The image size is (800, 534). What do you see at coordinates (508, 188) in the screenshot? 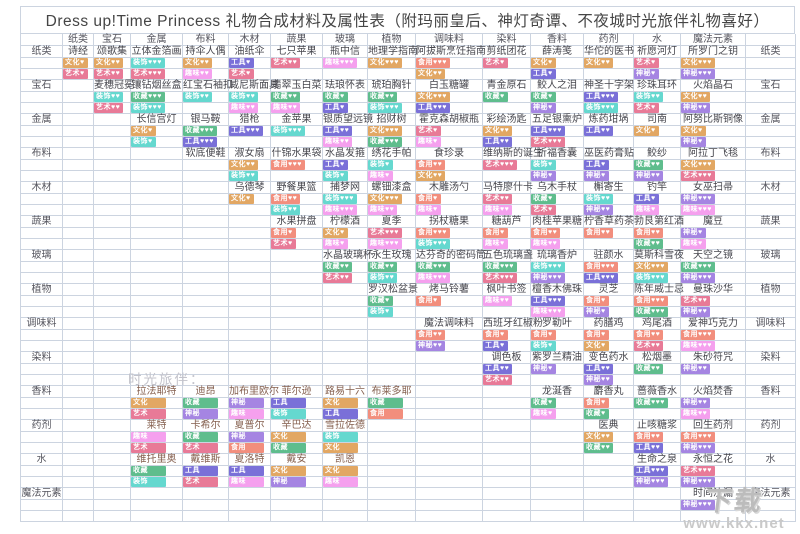
I see `item-name: 马特廖什卡` at bounding box center [508, 188].